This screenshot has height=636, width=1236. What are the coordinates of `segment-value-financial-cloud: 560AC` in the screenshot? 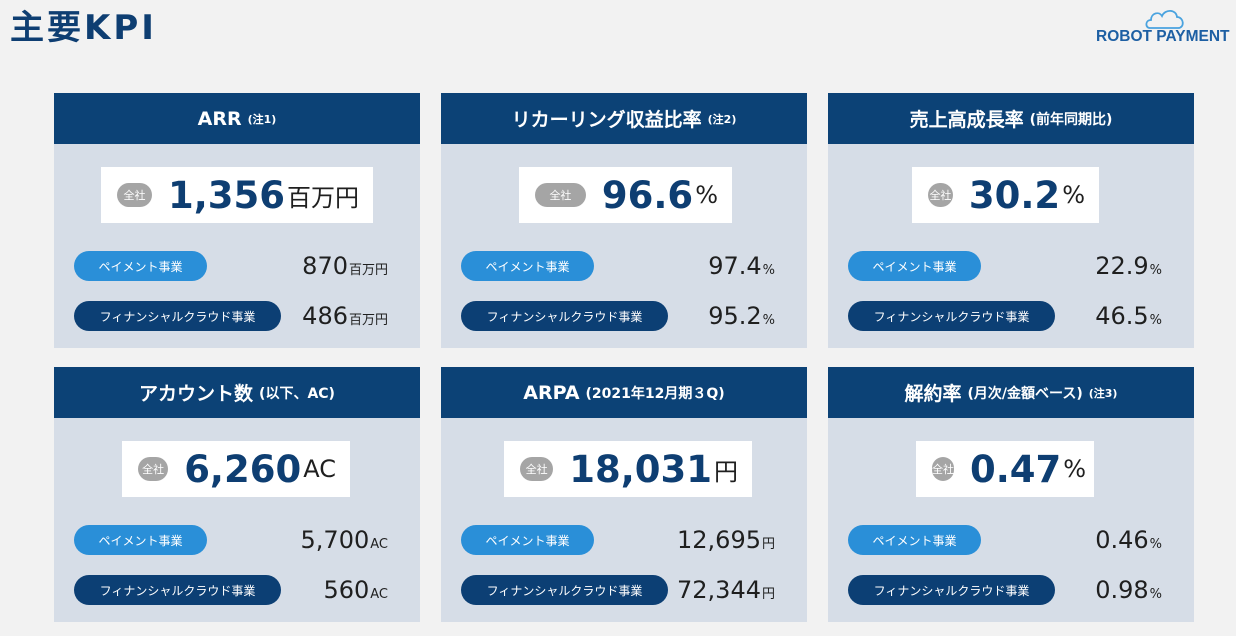 It's located at (355, 592).